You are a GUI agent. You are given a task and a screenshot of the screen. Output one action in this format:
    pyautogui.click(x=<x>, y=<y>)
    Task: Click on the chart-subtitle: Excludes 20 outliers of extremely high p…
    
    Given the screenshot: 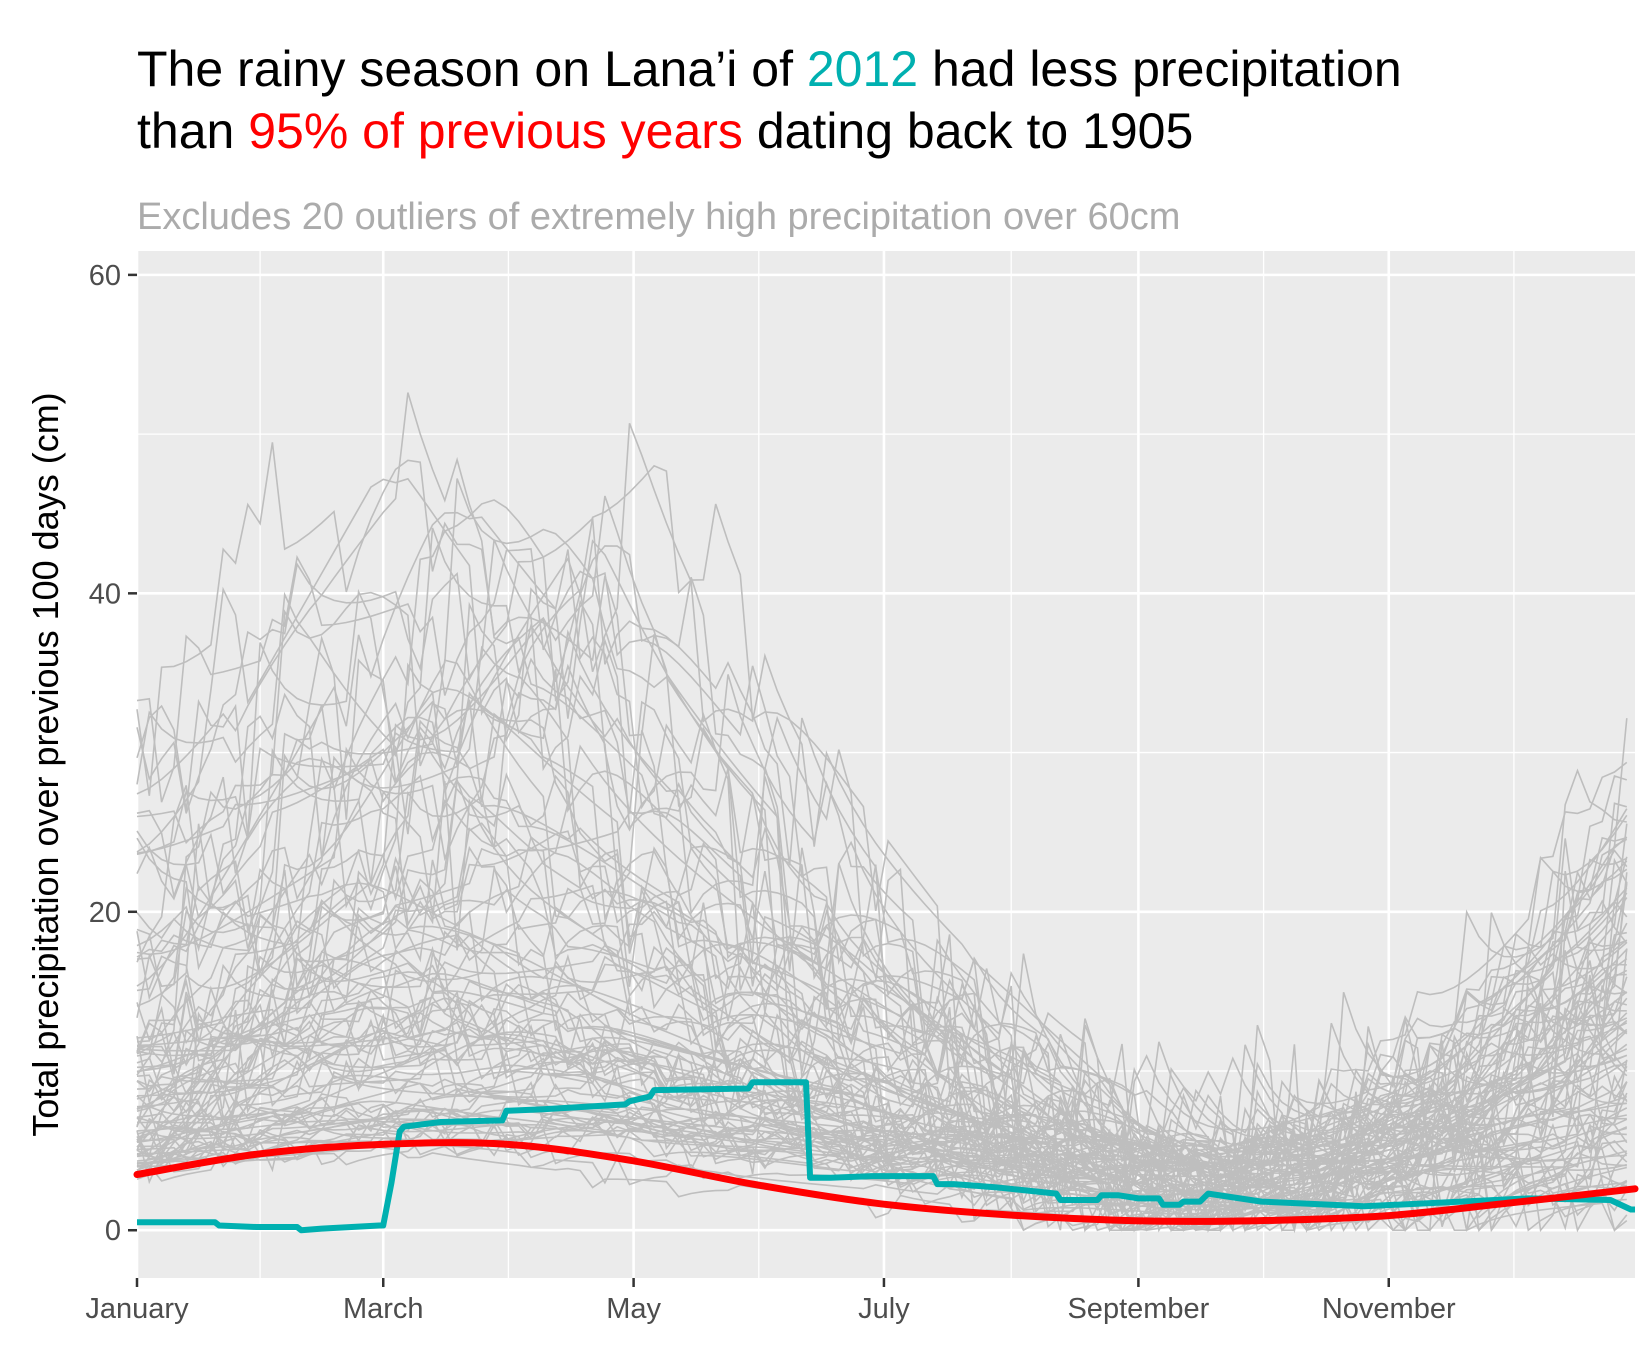 What is the action you would take?
    pyautogui.click(x=659, y=217)
    